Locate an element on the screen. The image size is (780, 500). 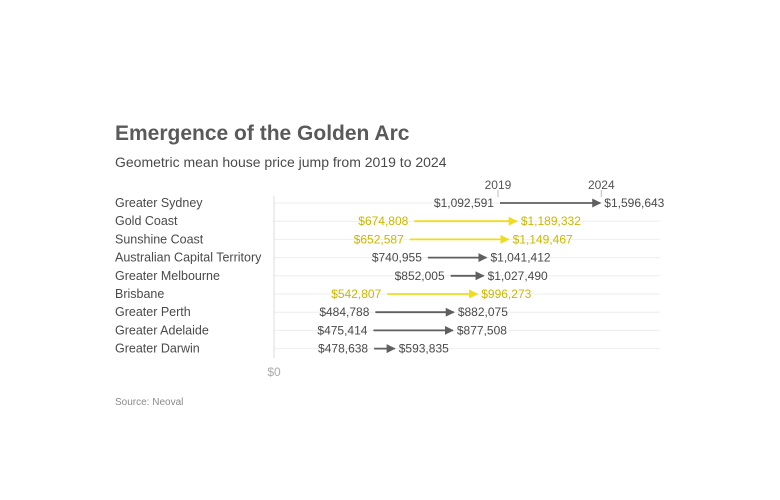
value-label-2019: $740,955 is located at coordinates (397, 258).